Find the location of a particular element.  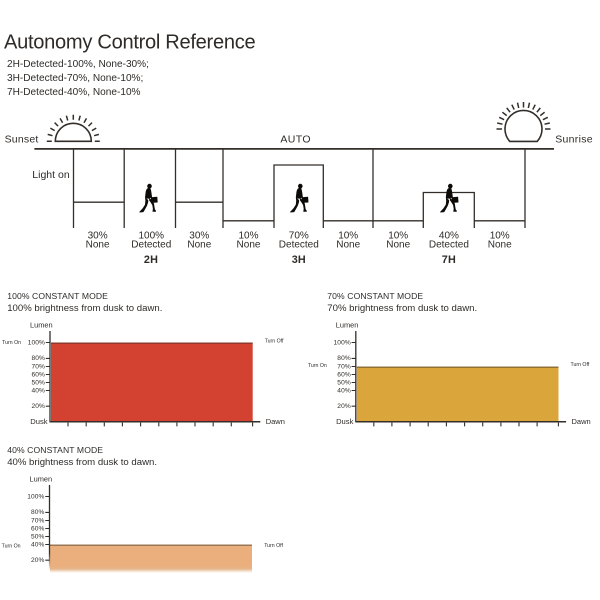

svg-text:40% brightness from dusk to da: 40% brightness from dusk to dawn. is located at coordinates (82, 462).